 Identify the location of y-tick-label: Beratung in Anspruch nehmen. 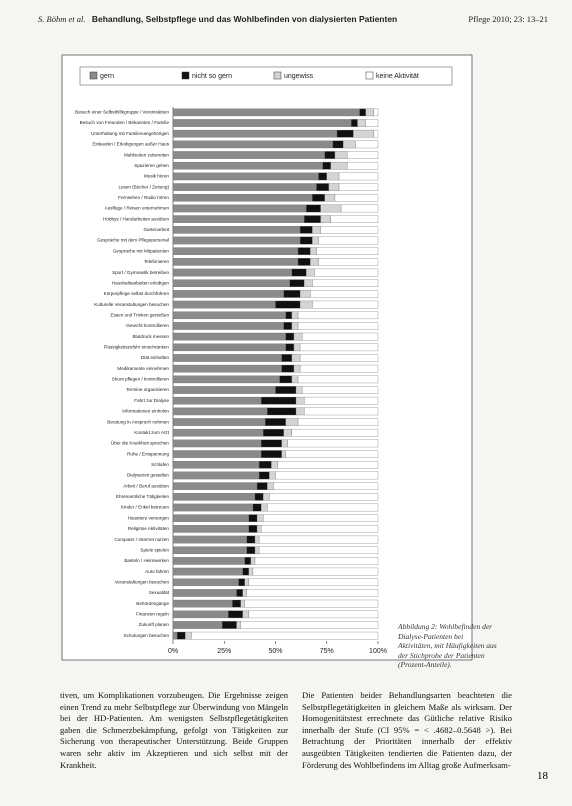
(138, 421).